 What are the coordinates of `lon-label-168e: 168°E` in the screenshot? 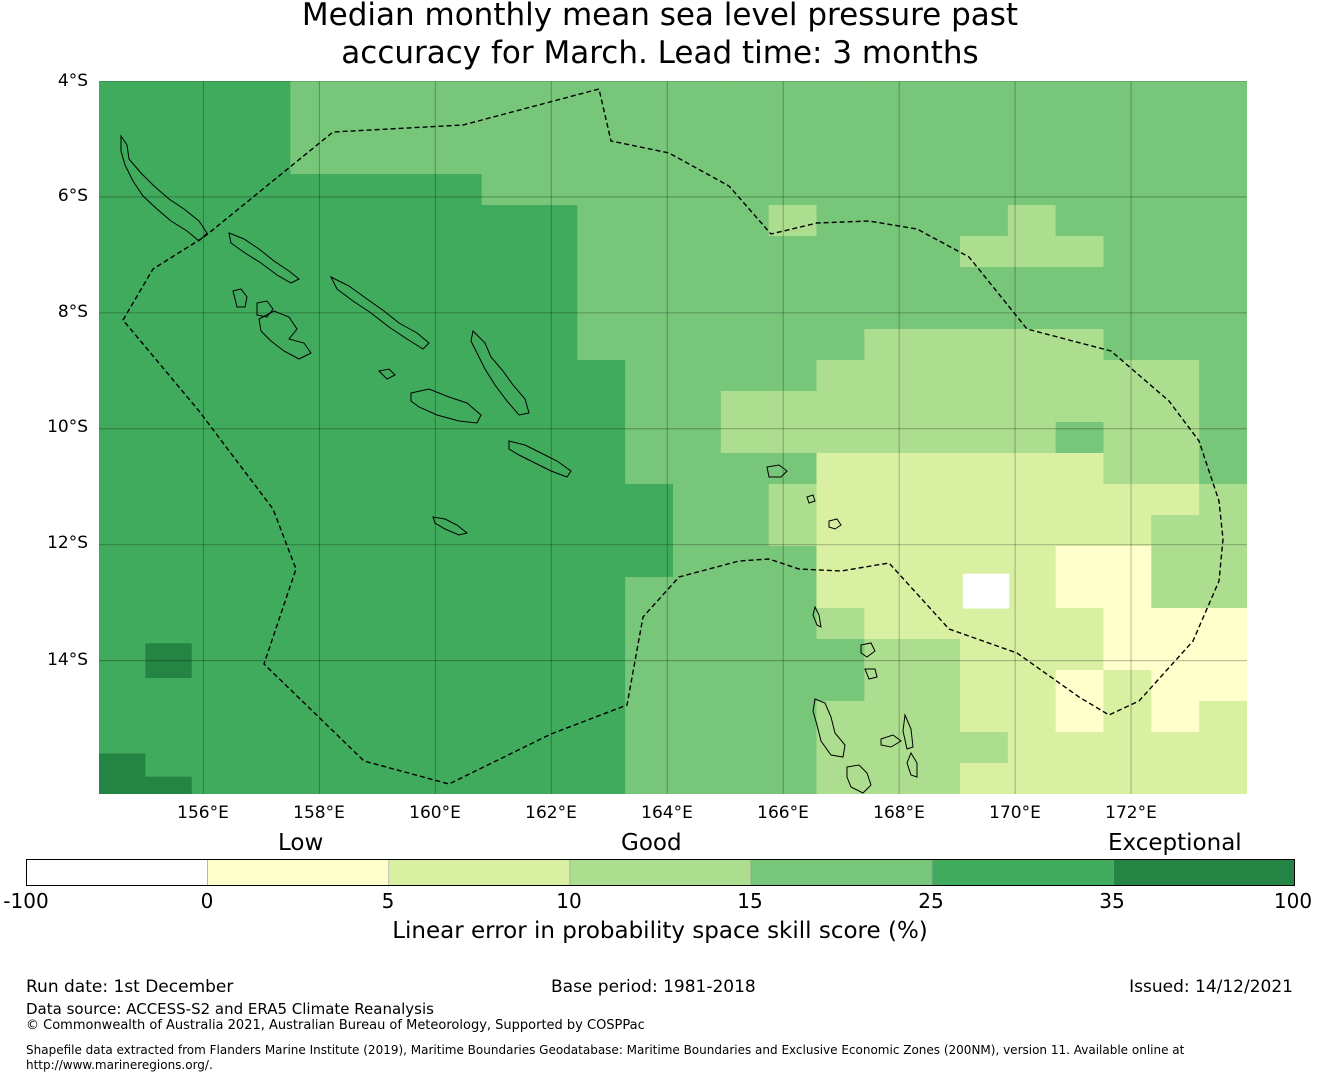 It's located at (899, 813).